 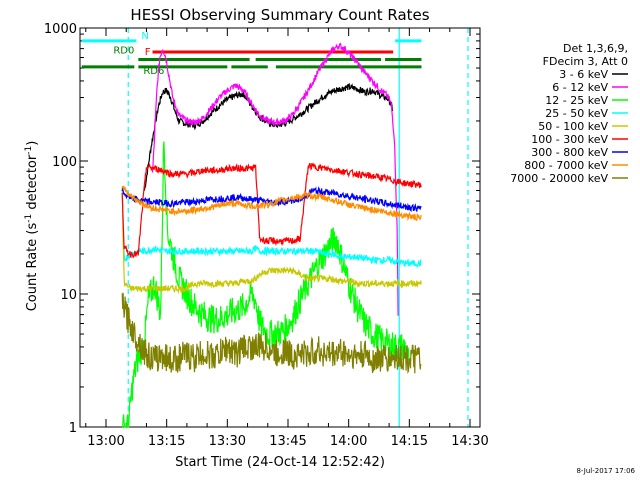 I want to click on x-tick-label: 13:15, so click(x=166, y=441).